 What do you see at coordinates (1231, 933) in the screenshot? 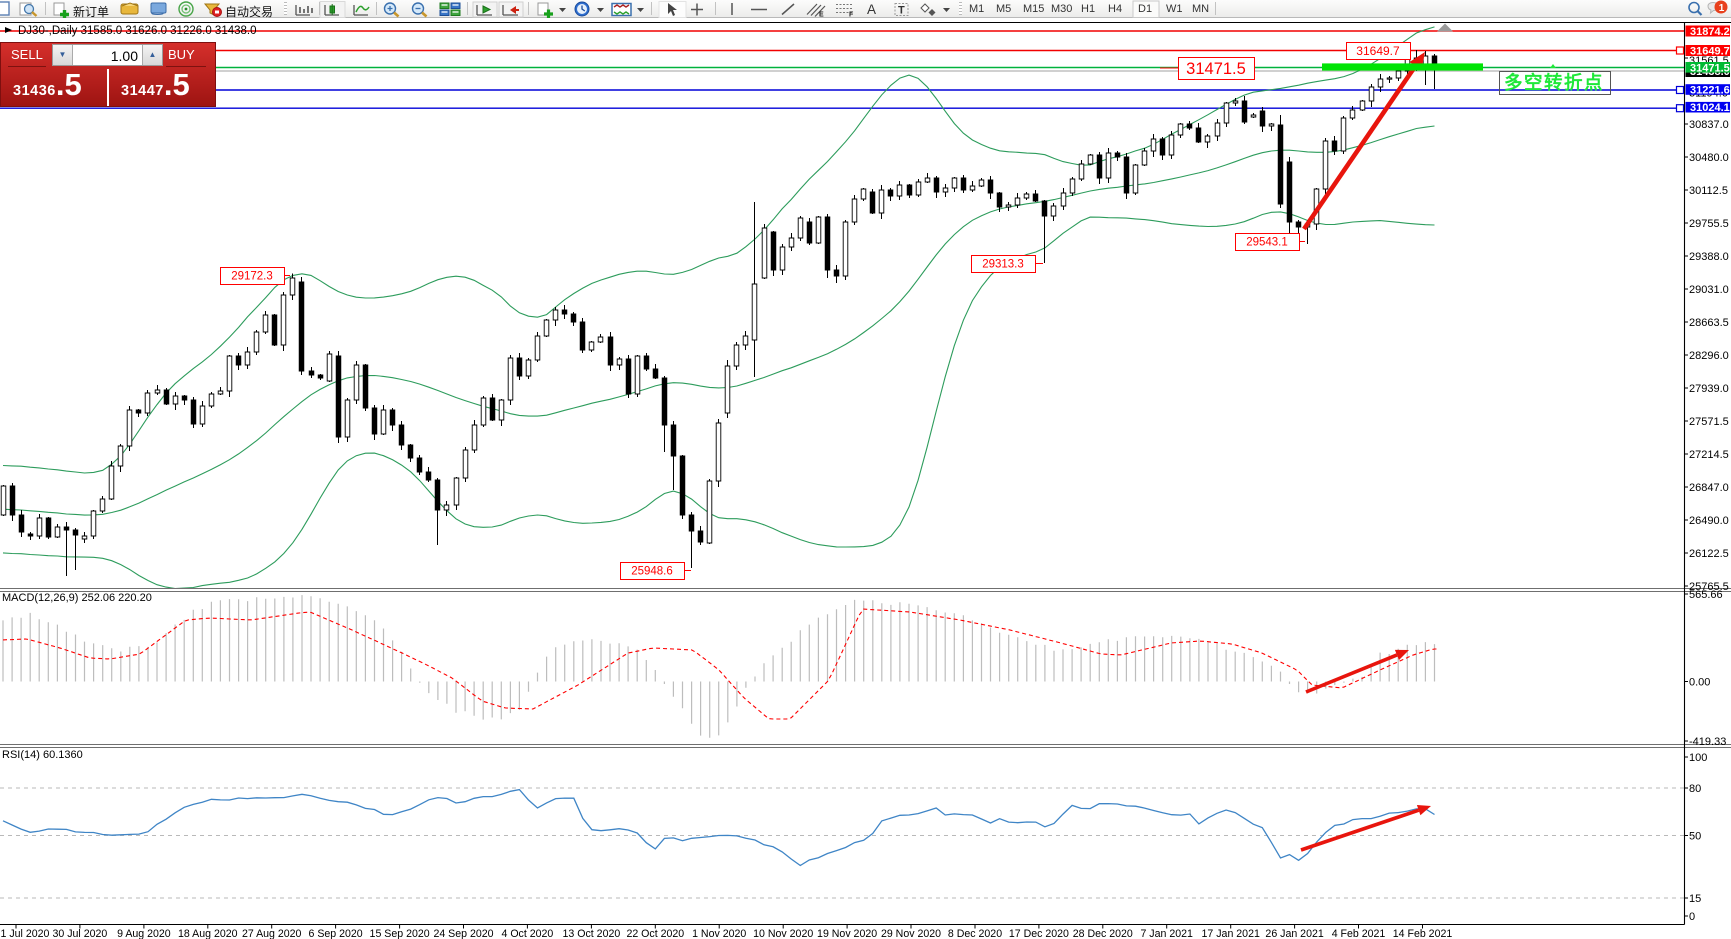
I see `svg-text: 17 Jan 2021` at bounding box center [1231, 933].